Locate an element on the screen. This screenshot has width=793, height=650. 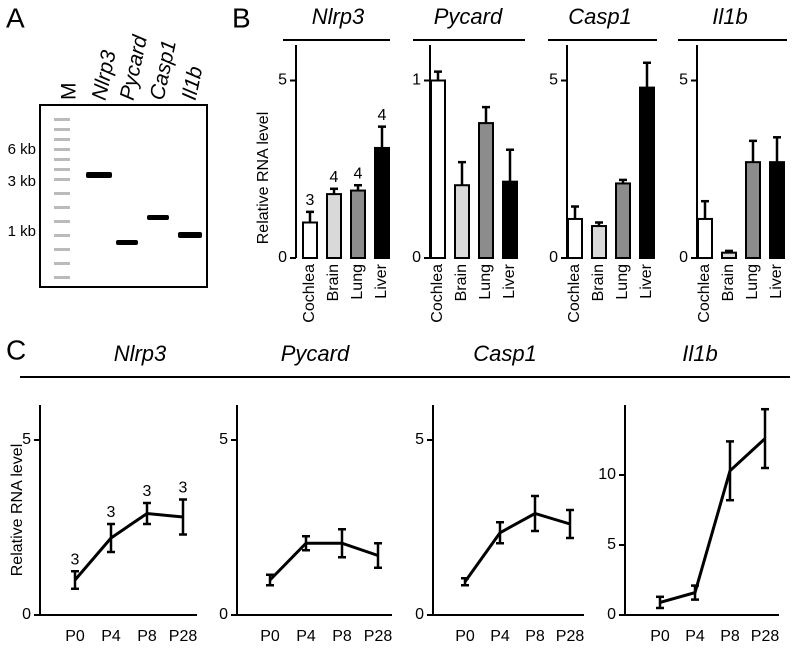
y-tick-label: 1 is located at coordinates (416, 80).